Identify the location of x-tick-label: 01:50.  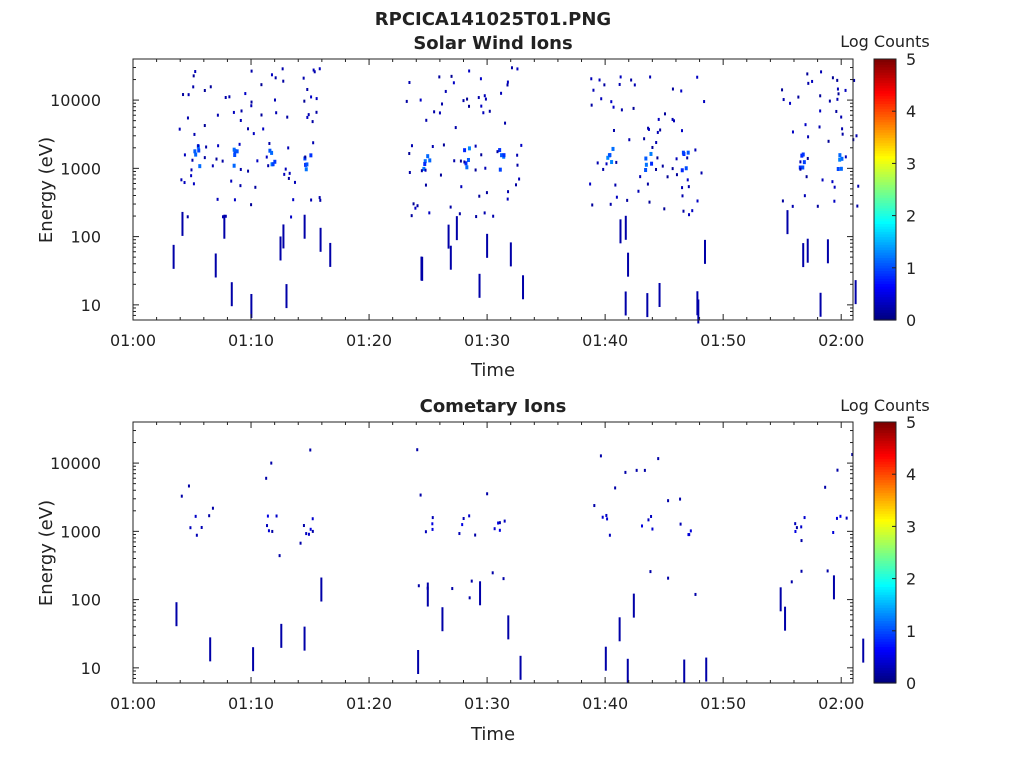
(723, 340).